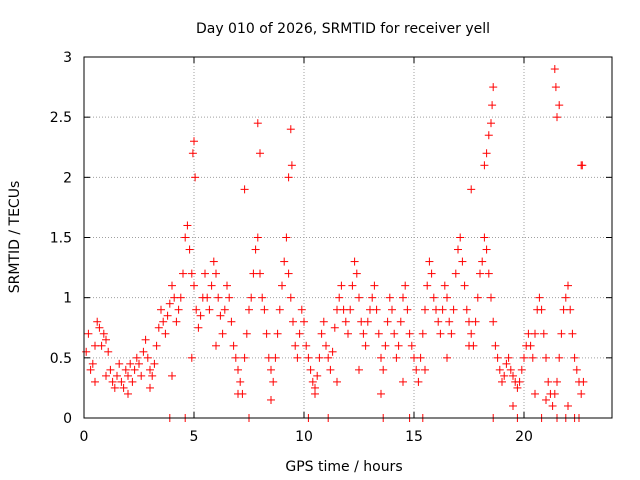 The image size is (640, 480). I want to click on x-tick-label: 20, so click(524, 437).